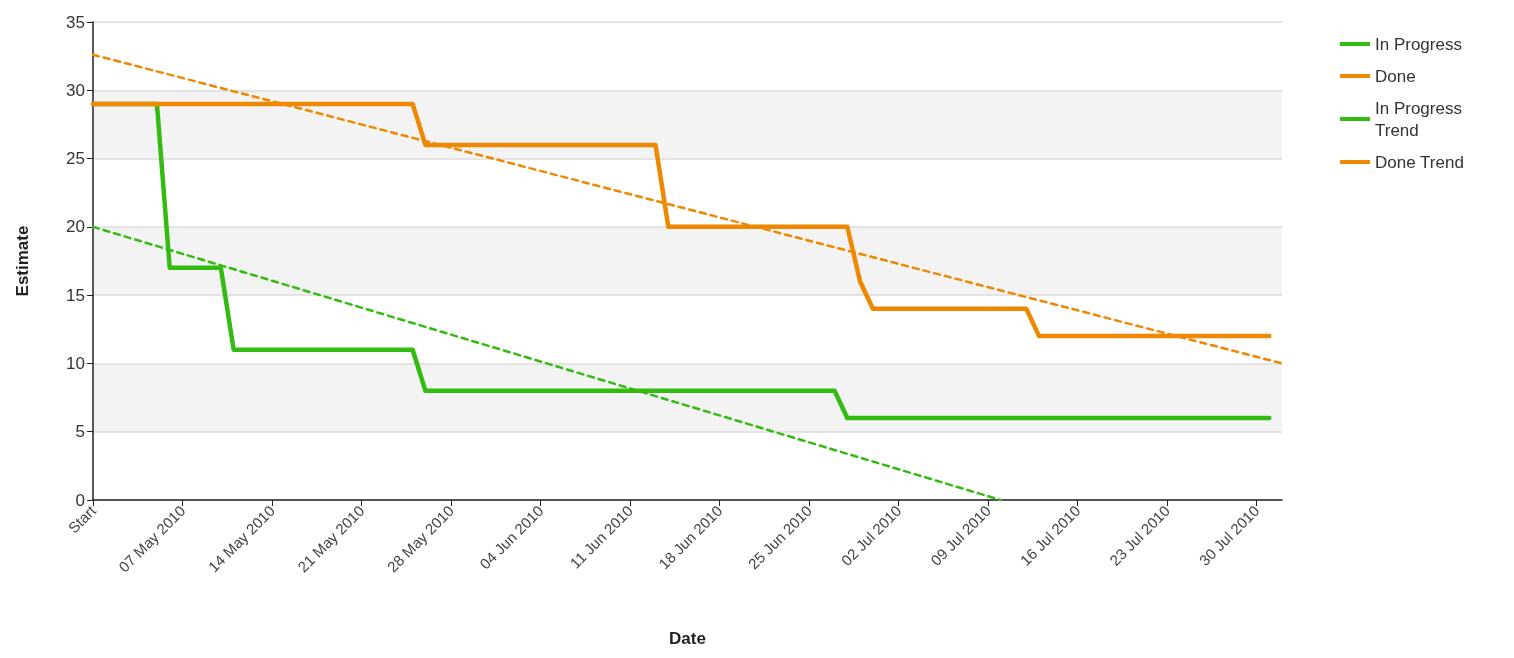 Image resolution: width=1514 pixels, height=658 pixels. I want to click on x-axis-title: Date, so click(687, 638).